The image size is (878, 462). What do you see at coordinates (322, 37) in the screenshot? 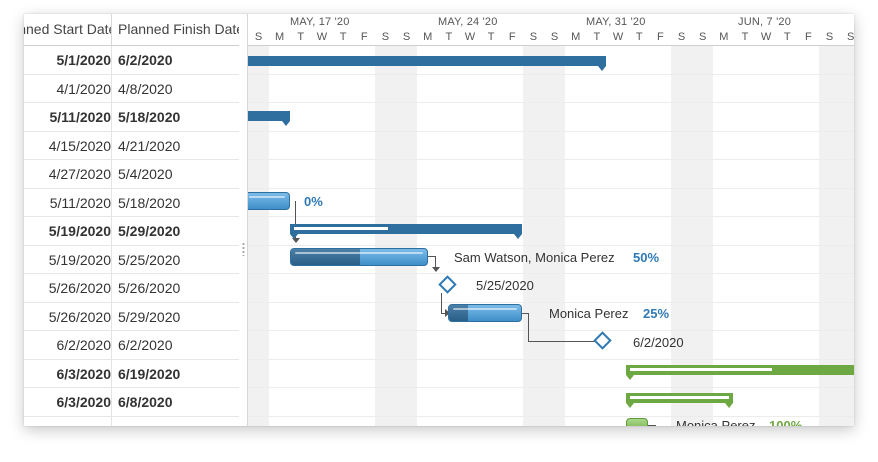
I see `day-label: W` at bounding box center [322, 37].